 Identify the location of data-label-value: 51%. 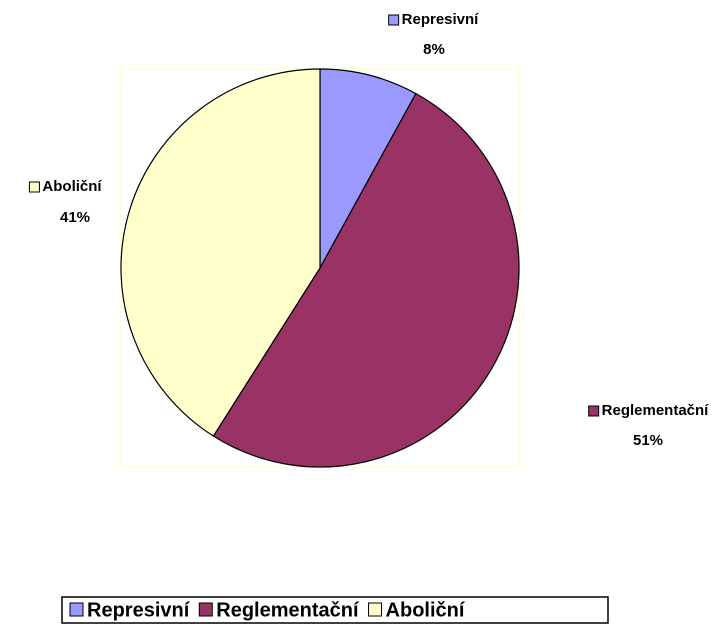
(648, 440).